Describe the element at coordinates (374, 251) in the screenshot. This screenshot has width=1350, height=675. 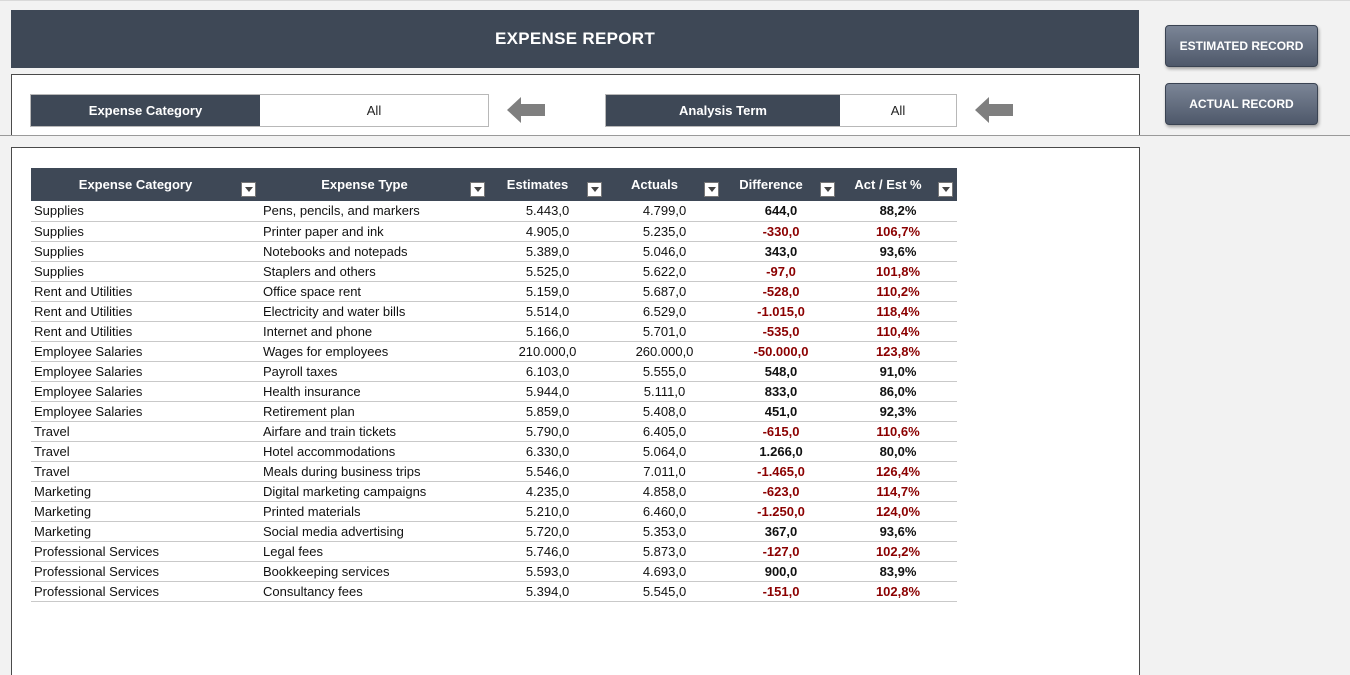
I see `cell-type: Notebooks and notepads` at that location.